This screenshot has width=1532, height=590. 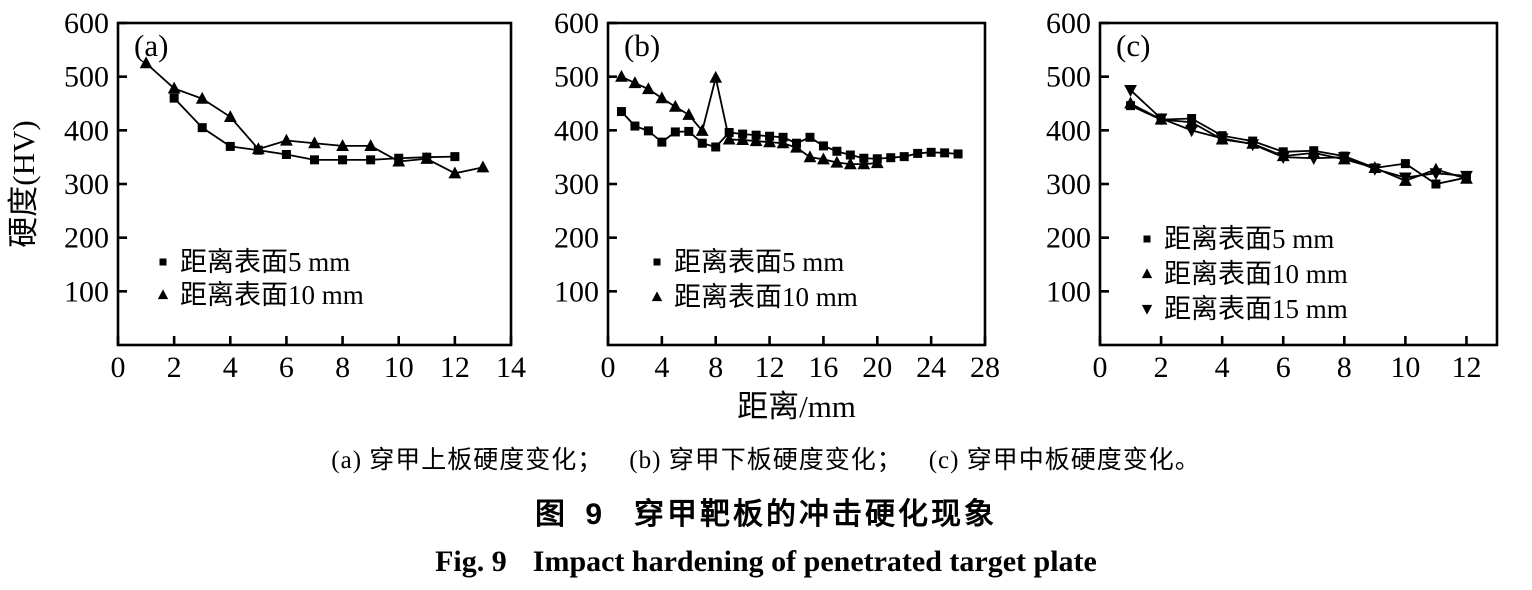 I want to click on x-tick-label: 4, so click(x=1222, y=367).